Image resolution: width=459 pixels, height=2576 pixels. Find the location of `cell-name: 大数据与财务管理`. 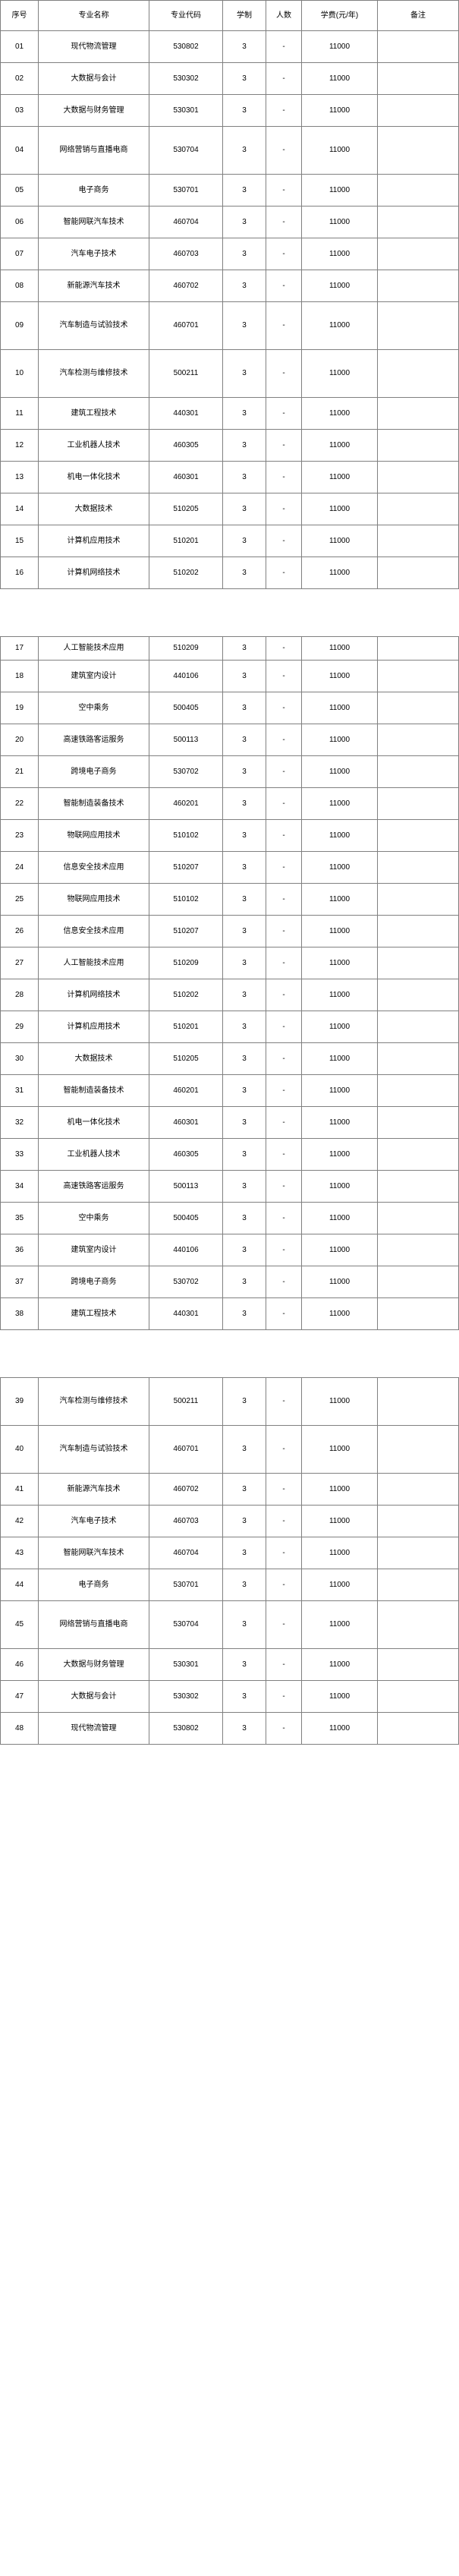

cell-name: 大数据与财务管理 is located at coordinates (93, 1664).